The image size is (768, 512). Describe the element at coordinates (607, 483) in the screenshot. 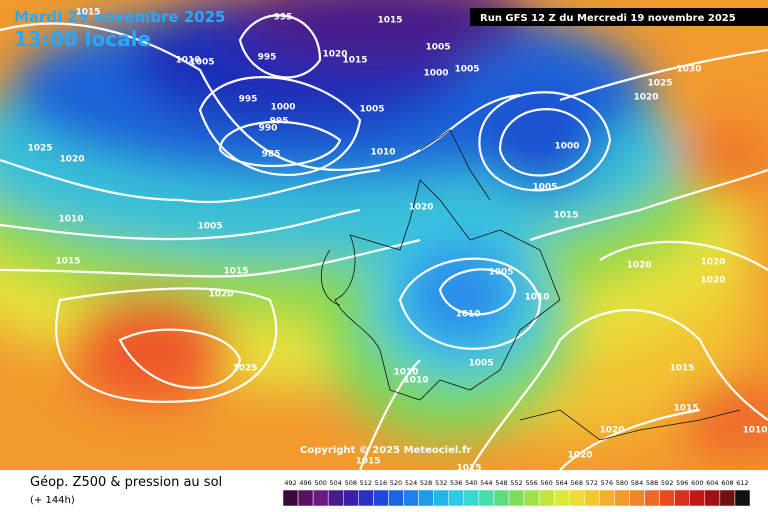

I see `scale-label: 576` at that location.